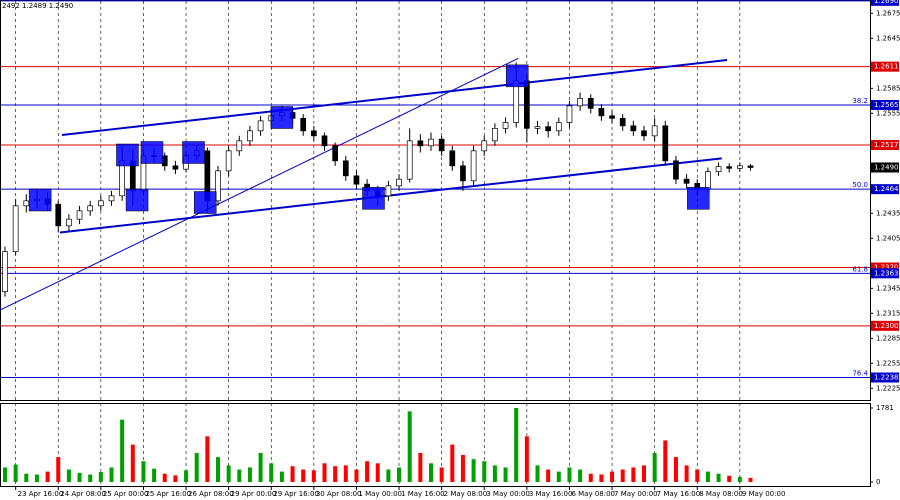 This screenshot has width=900, height=500. Describe the element at coordinates (860, 185) in the screenshot. I see `fib-label: 50.0` at that location.